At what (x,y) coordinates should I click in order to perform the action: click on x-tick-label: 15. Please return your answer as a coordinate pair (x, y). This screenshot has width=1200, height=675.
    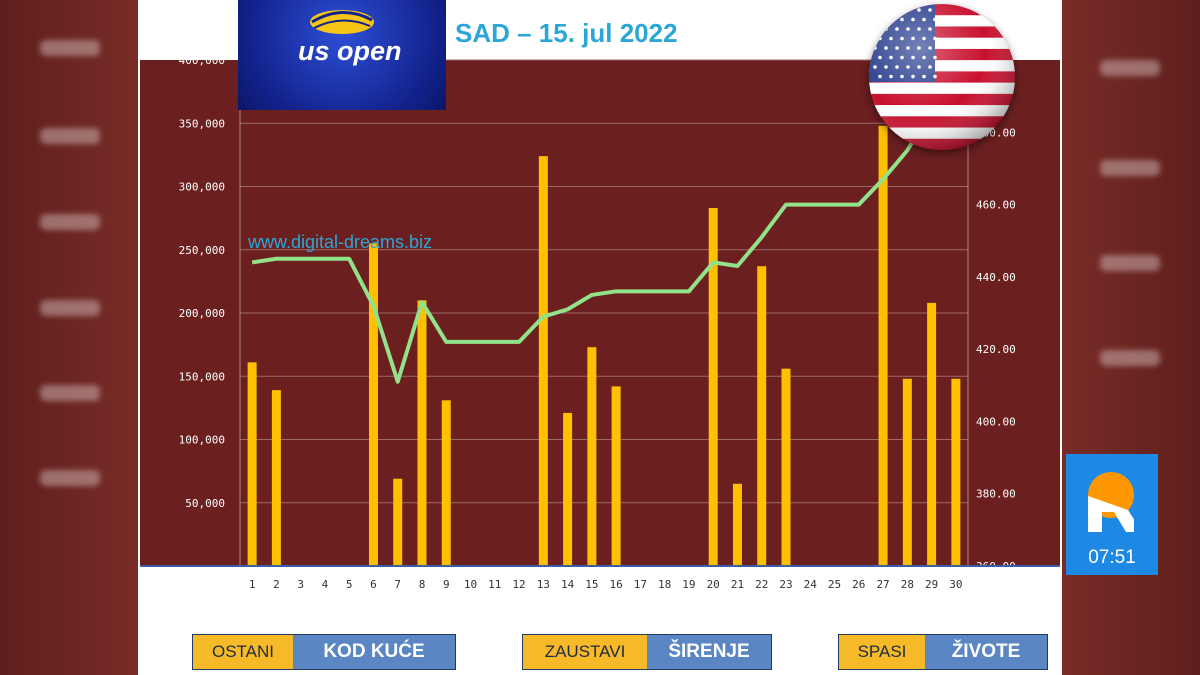
    Looking at the image, I should click on (591, 584).